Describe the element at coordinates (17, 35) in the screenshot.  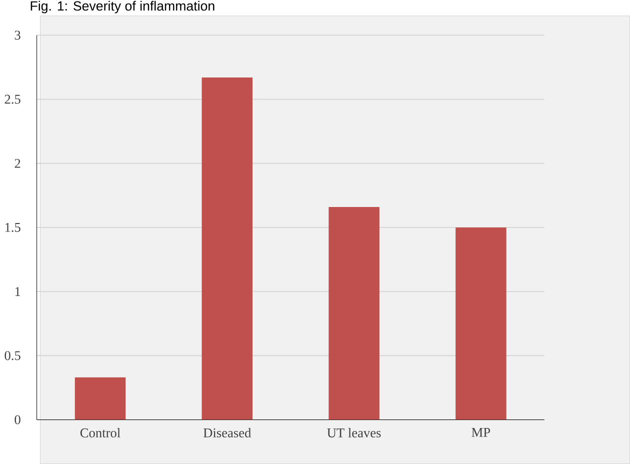
I see `y-tick-label: 3` at that location.